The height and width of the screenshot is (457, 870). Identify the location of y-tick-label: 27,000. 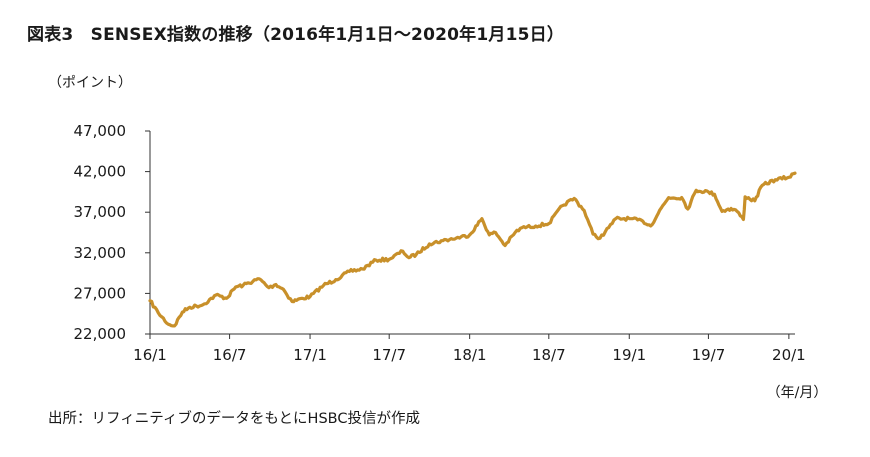
(100, 293).